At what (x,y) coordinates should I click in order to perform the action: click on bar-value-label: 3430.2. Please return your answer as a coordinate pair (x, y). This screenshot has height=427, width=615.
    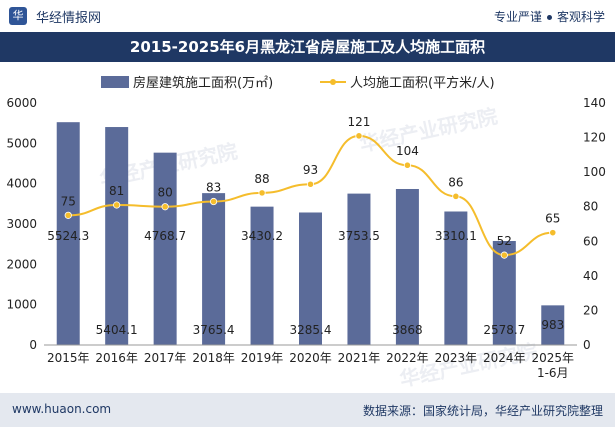
    Looking at the image, I should click on (262, 236).